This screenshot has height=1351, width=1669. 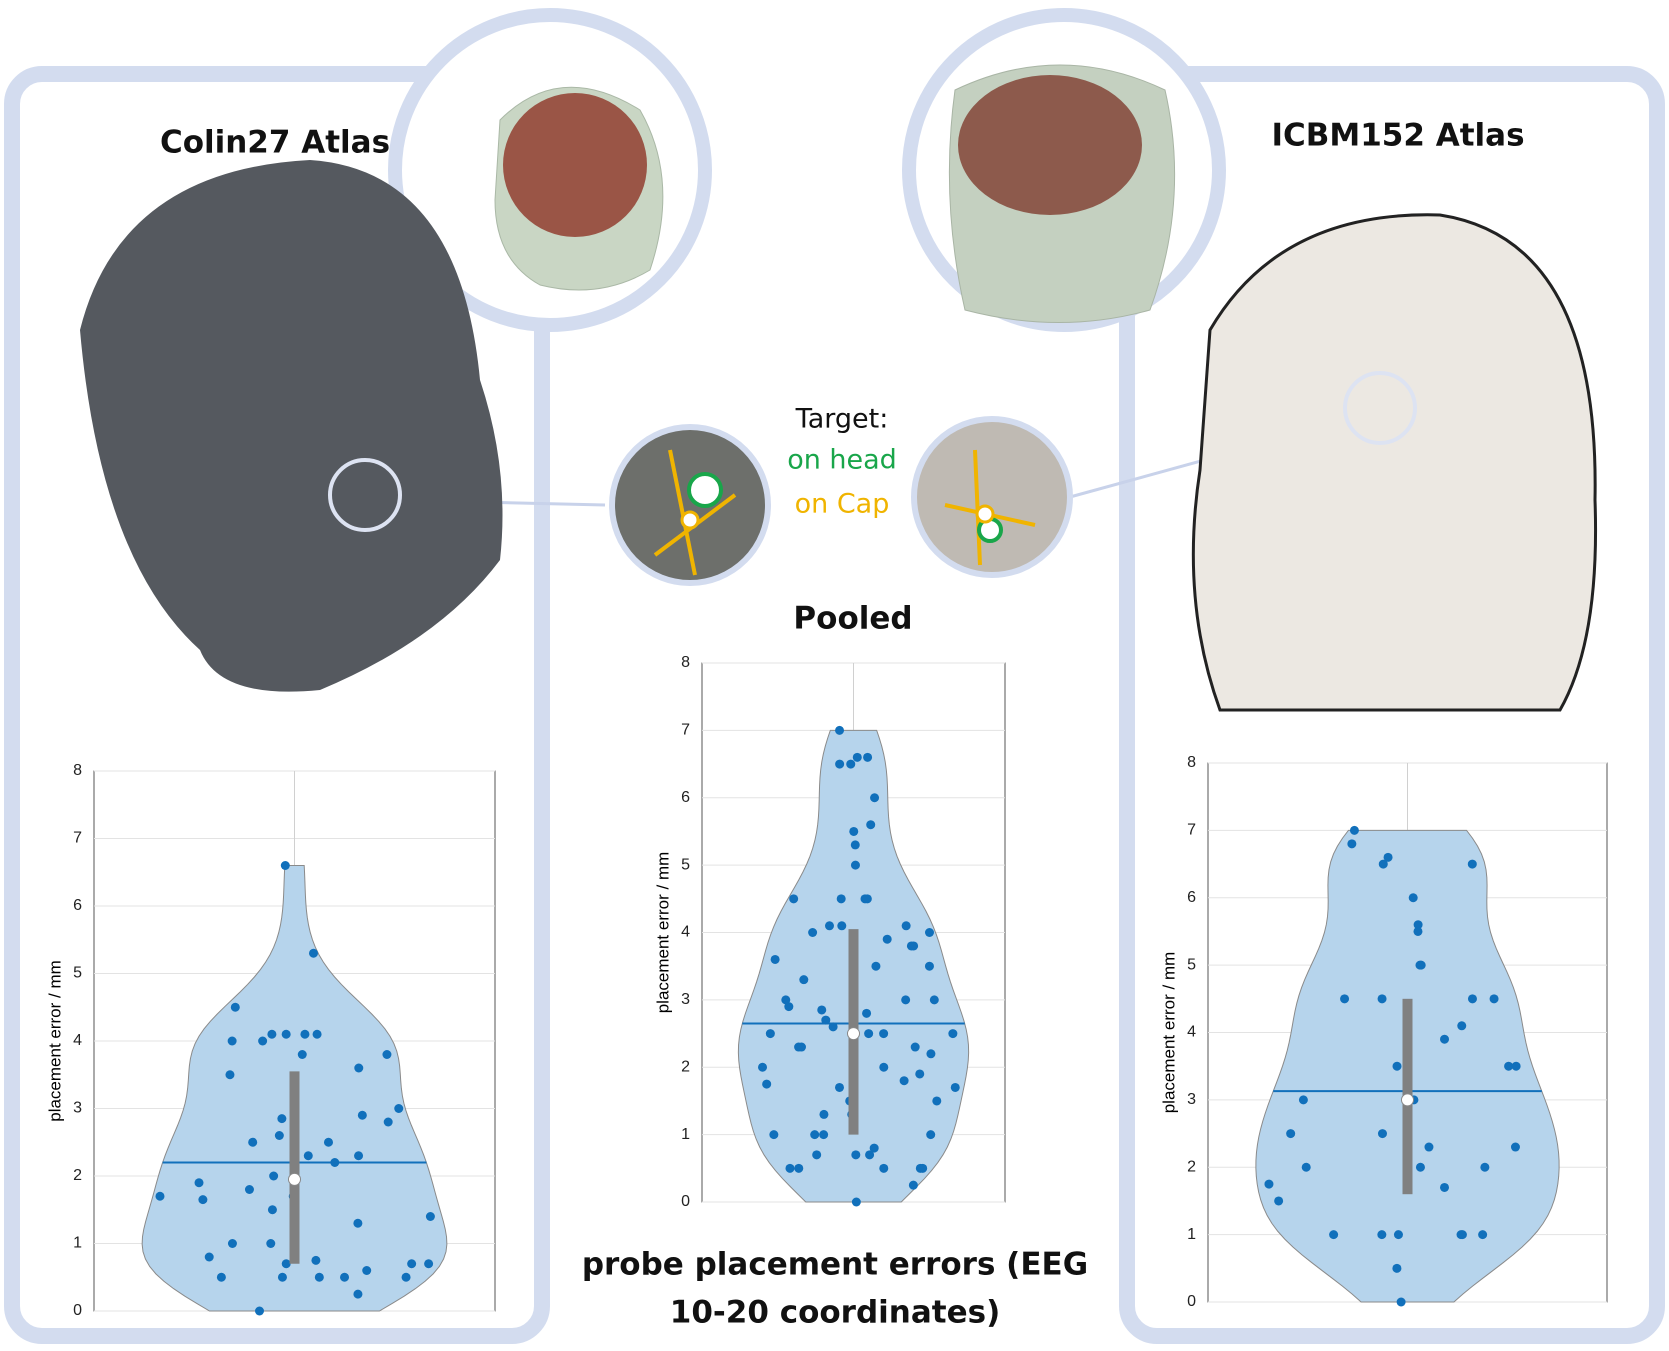 I want to click on caption: probe placement errors (EEG, so click(x=835, y=1265).